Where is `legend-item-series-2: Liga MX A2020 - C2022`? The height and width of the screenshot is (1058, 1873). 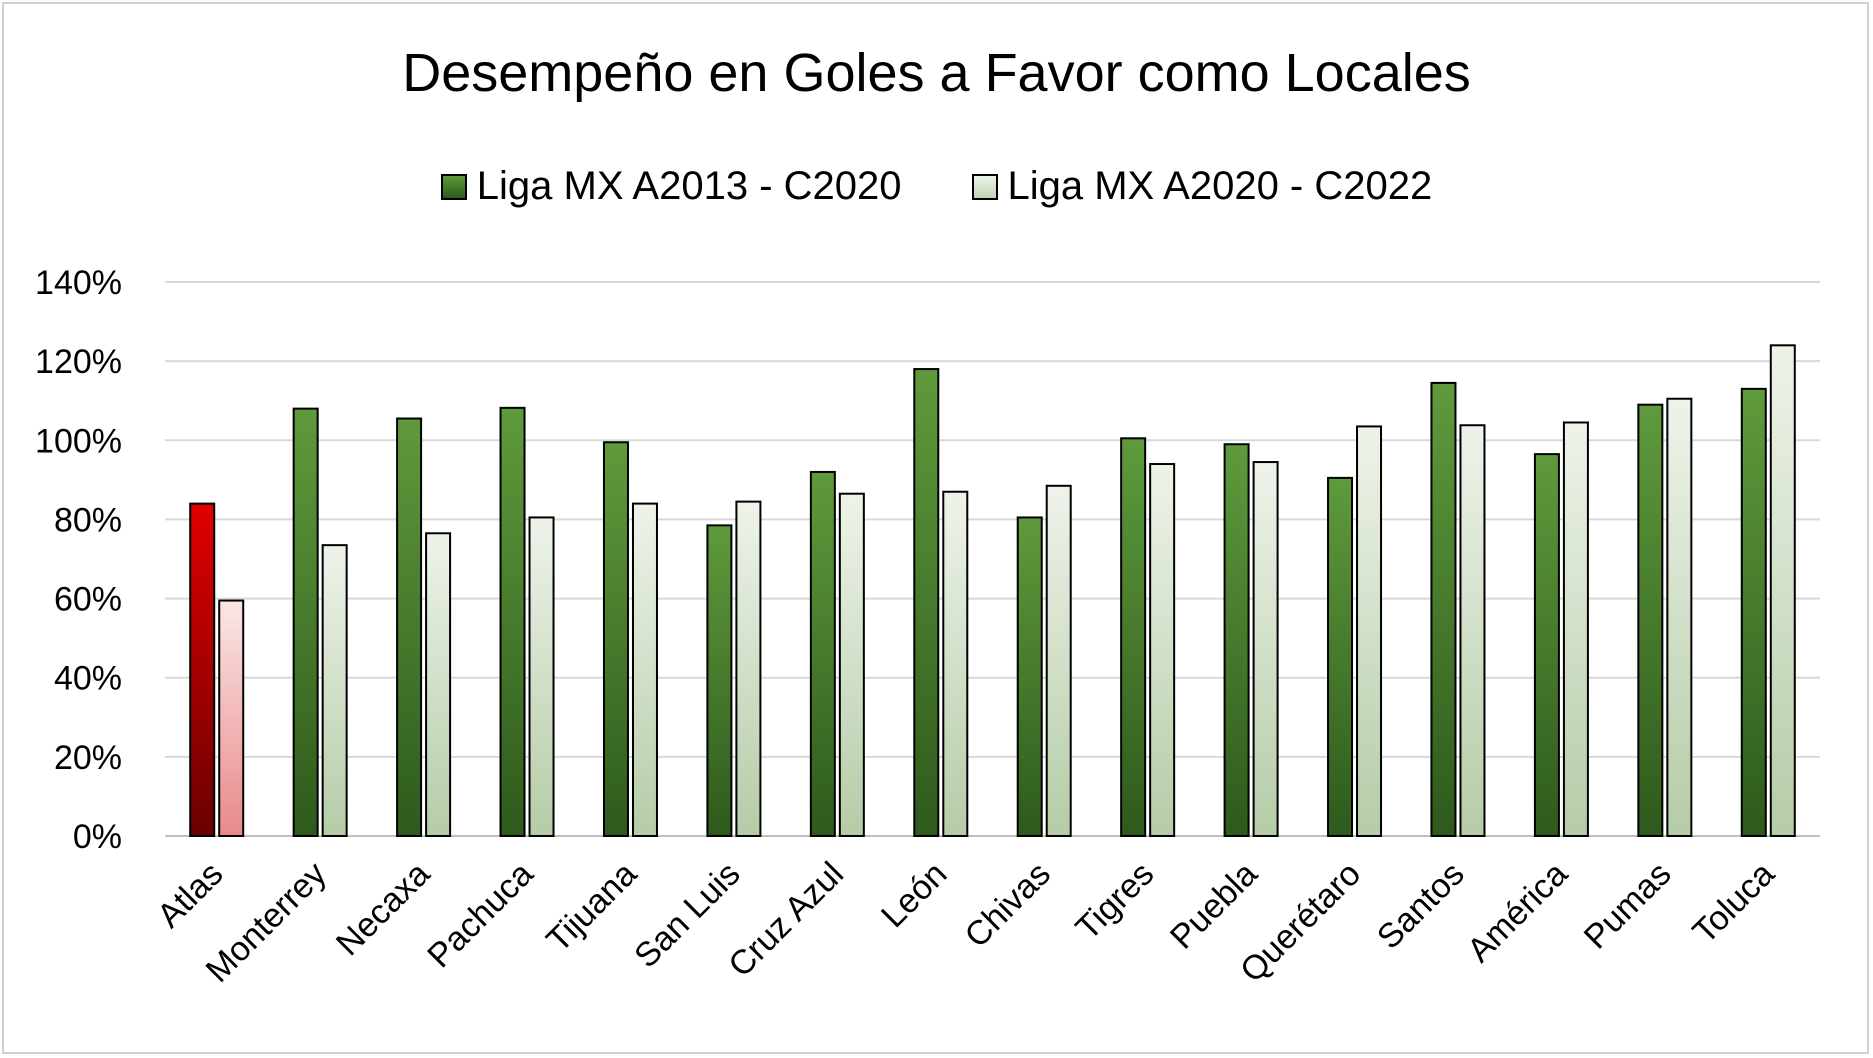 legend-item-series-2: Liga MX A2020 - C2022 is located at coordinates (1202, 186).